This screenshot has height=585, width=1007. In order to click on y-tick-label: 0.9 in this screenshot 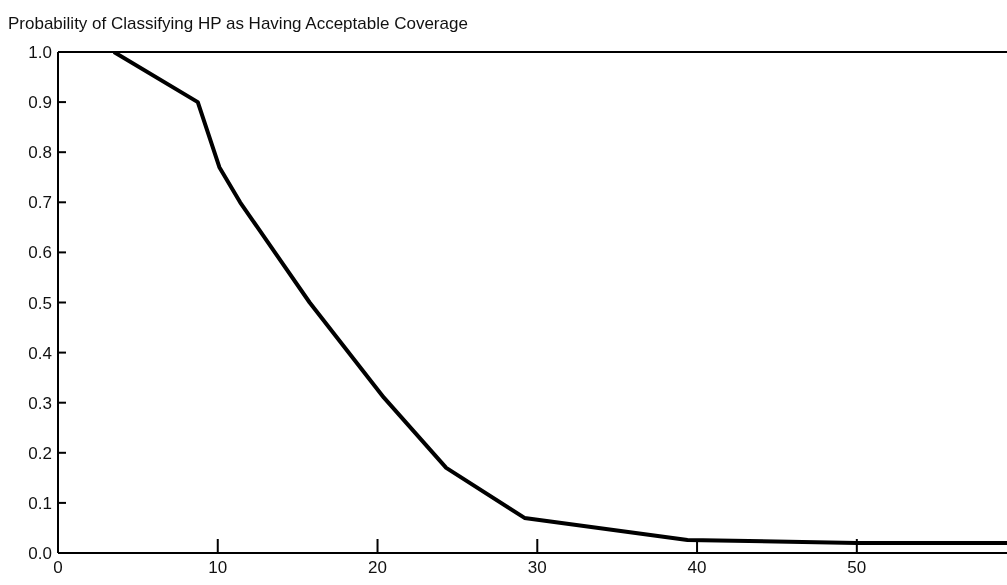, I will do `click(40, 103)`.